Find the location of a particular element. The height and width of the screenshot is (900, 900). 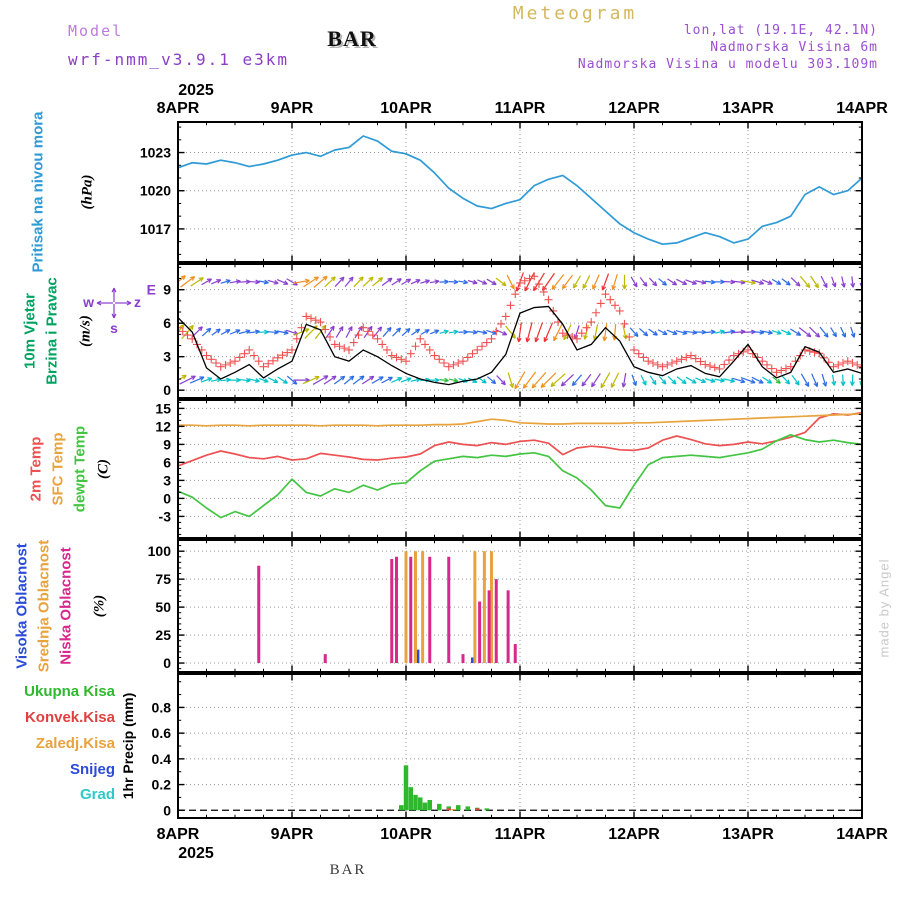

svg-text: s is located at coordinates (114, 328).